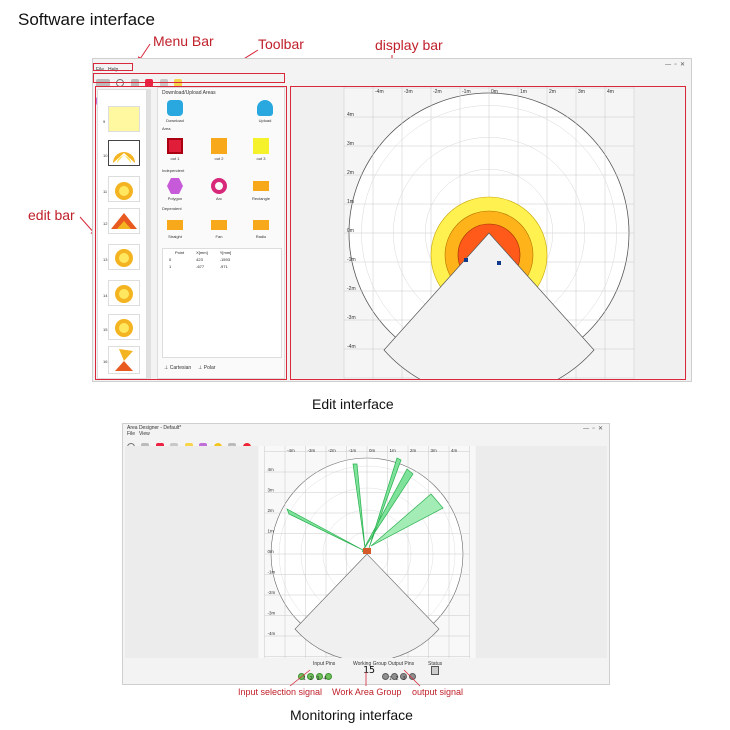 The height and width of the screenshot is (730, 730). Describe the element at coordinates (121, 293) in the screenshot. I see `area-thumb-14: 14` at that location.